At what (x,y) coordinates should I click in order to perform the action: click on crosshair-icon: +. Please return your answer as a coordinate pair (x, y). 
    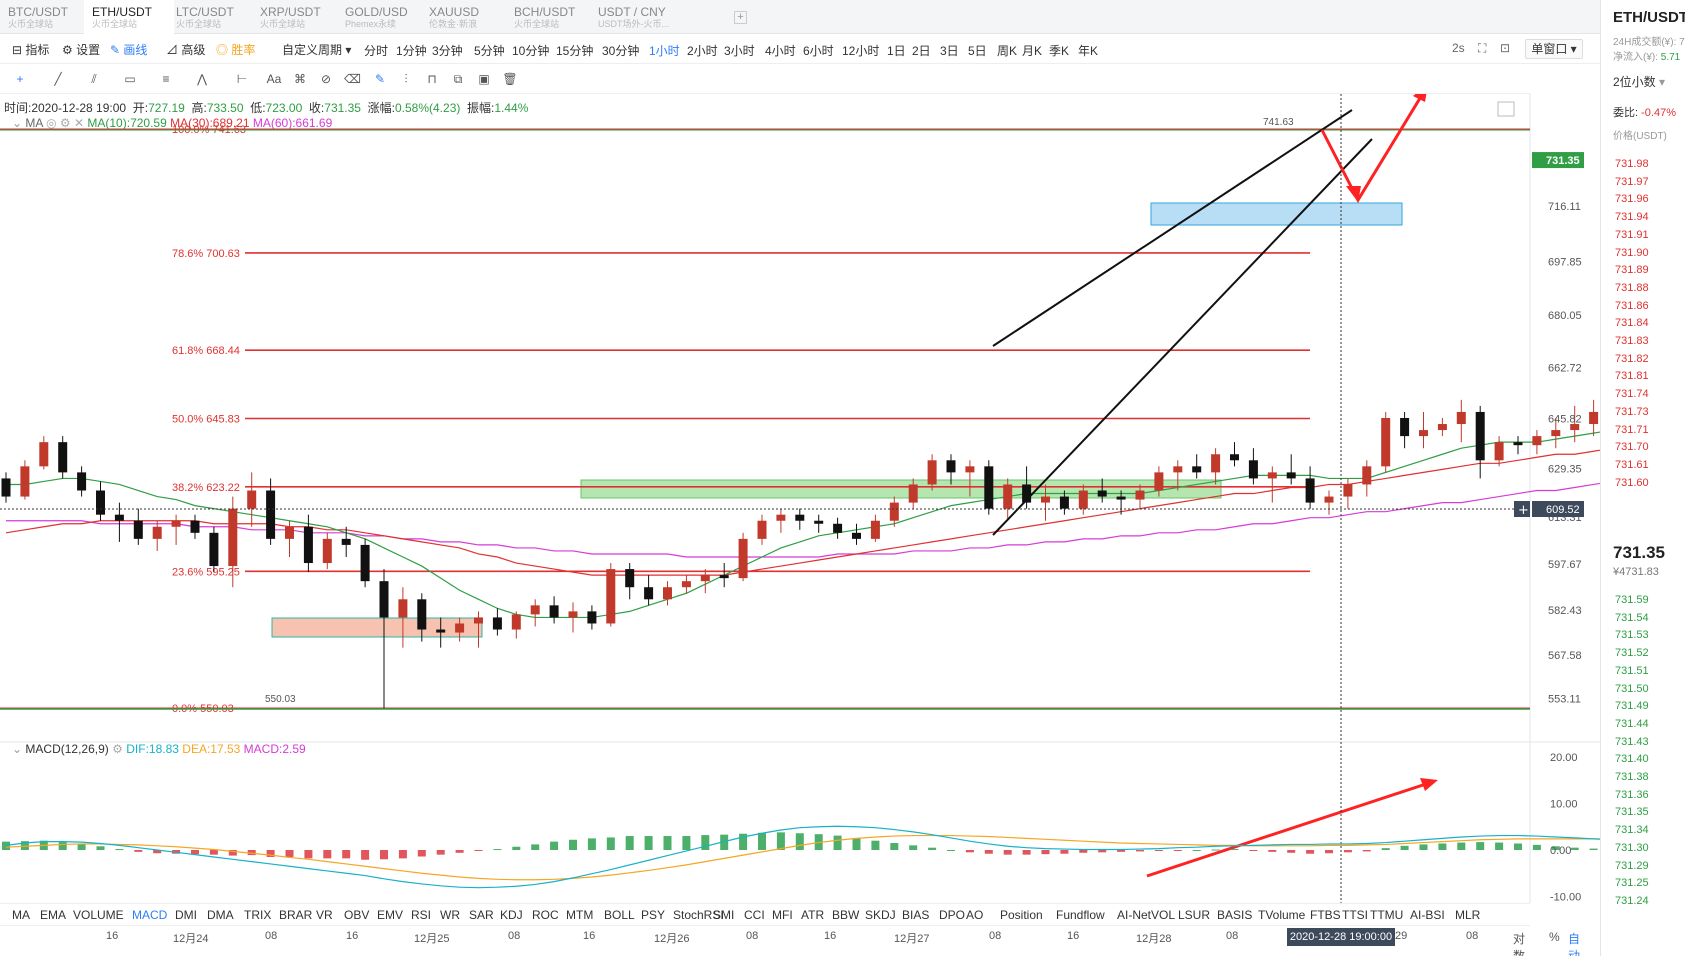
    Looking at the image, I should click on (20, 79).